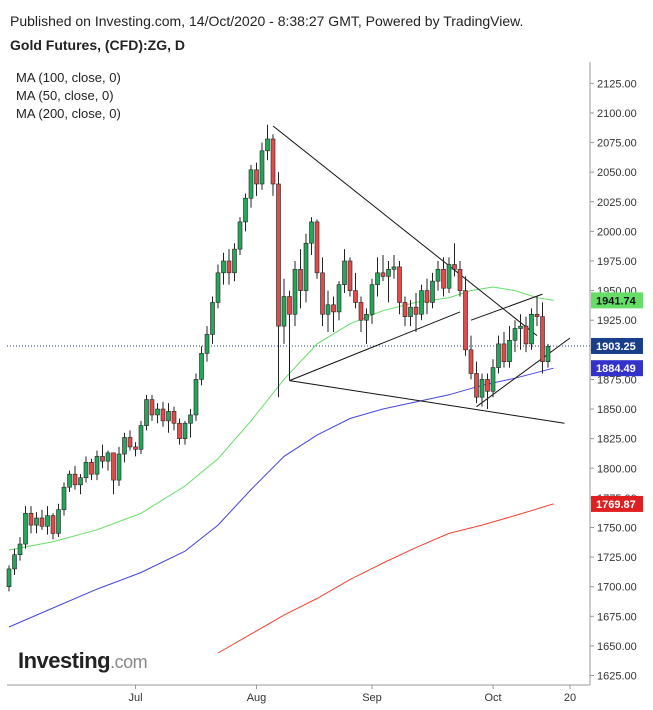 This screenshot has width=653, height=710. I want to click on price-badge: 1941.74, so click(617, 300).